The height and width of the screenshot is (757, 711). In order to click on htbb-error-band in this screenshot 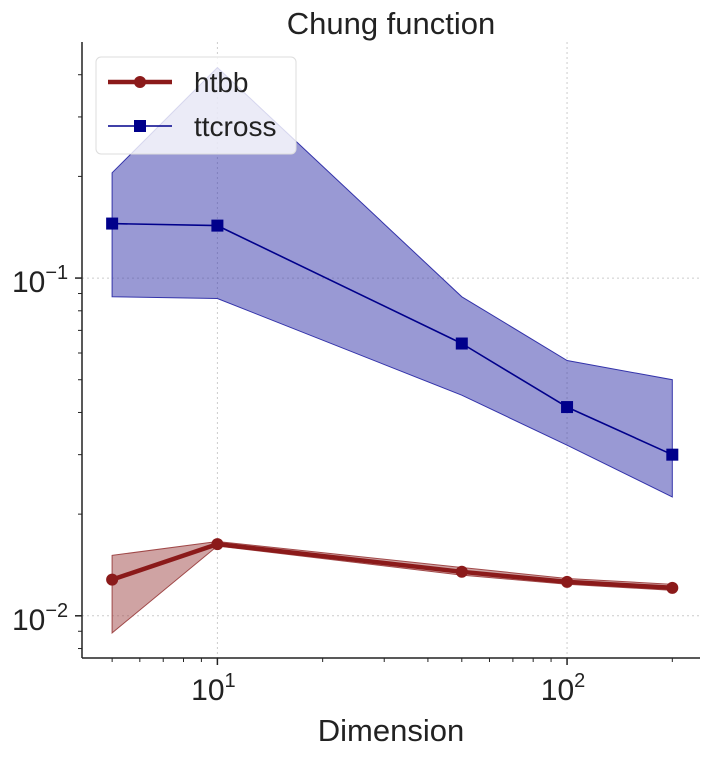, I will do `click(392, 587)`.